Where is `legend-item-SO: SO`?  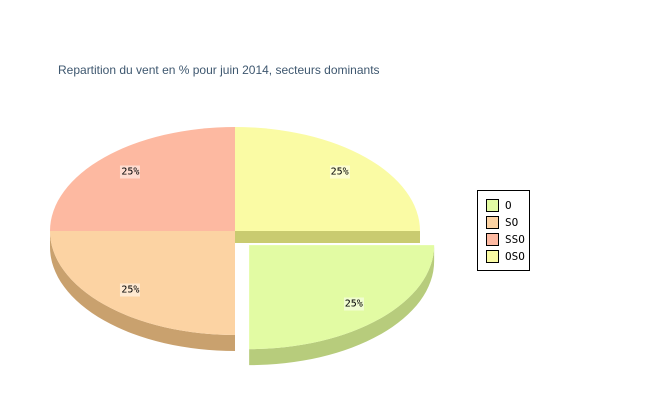
legend-item-SO: SO is located at coordinates (507, 222).